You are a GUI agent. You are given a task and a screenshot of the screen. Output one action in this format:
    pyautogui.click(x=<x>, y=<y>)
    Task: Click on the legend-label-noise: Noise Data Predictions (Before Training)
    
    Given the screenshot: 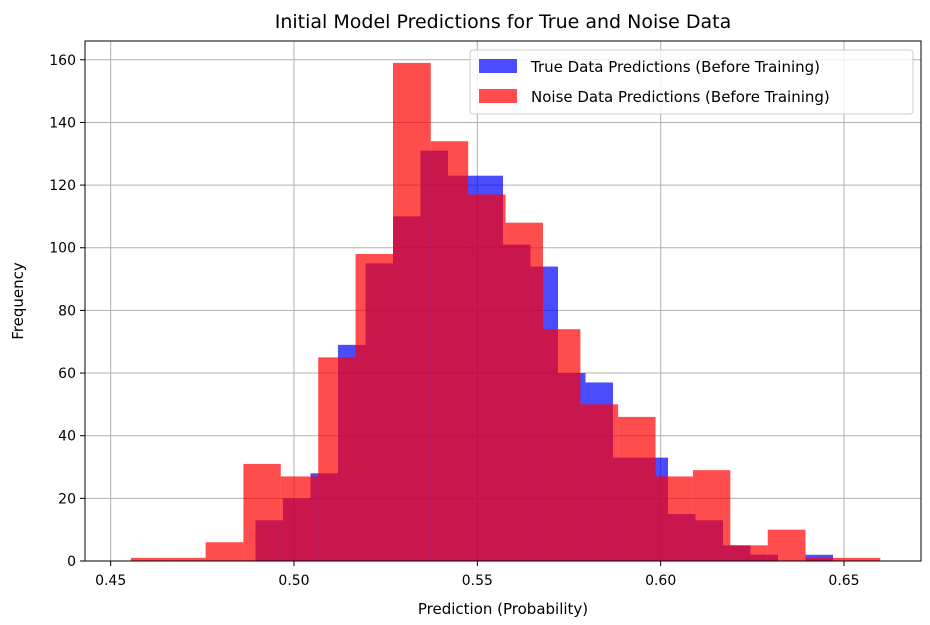 What is the action you would take?
    pyautogui.click(x=680, y=97)
    